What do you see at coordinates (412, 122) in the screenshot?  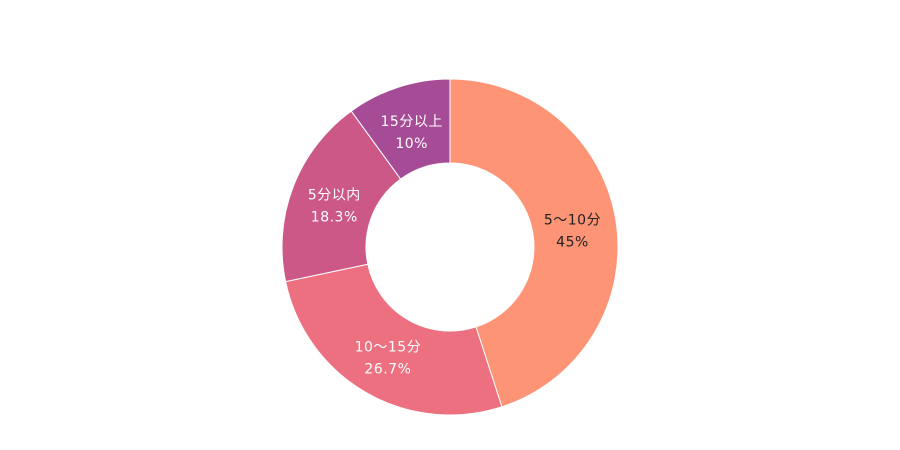 I see `slice-category-label: 15分以上` at bounding box center [412, 122].